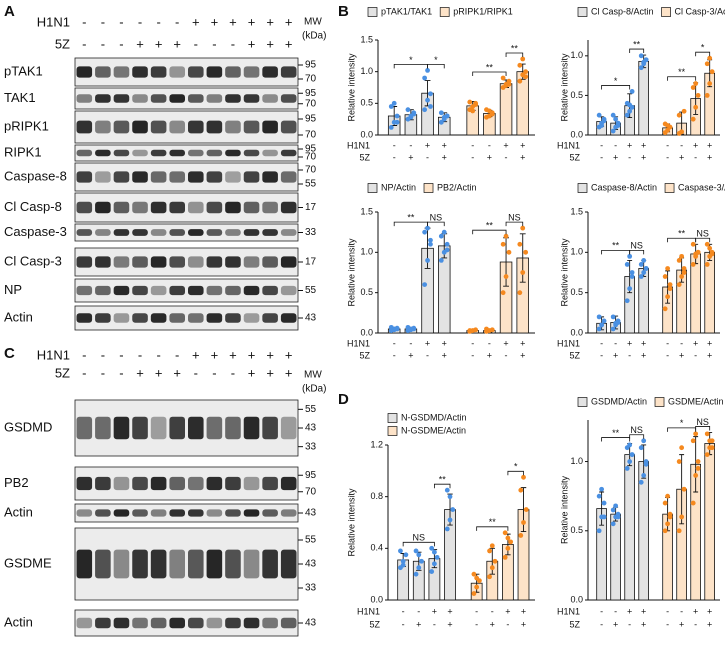 This screenshot has width=725, height=646. I want to click on mw-label: 70, so click(311, 491).